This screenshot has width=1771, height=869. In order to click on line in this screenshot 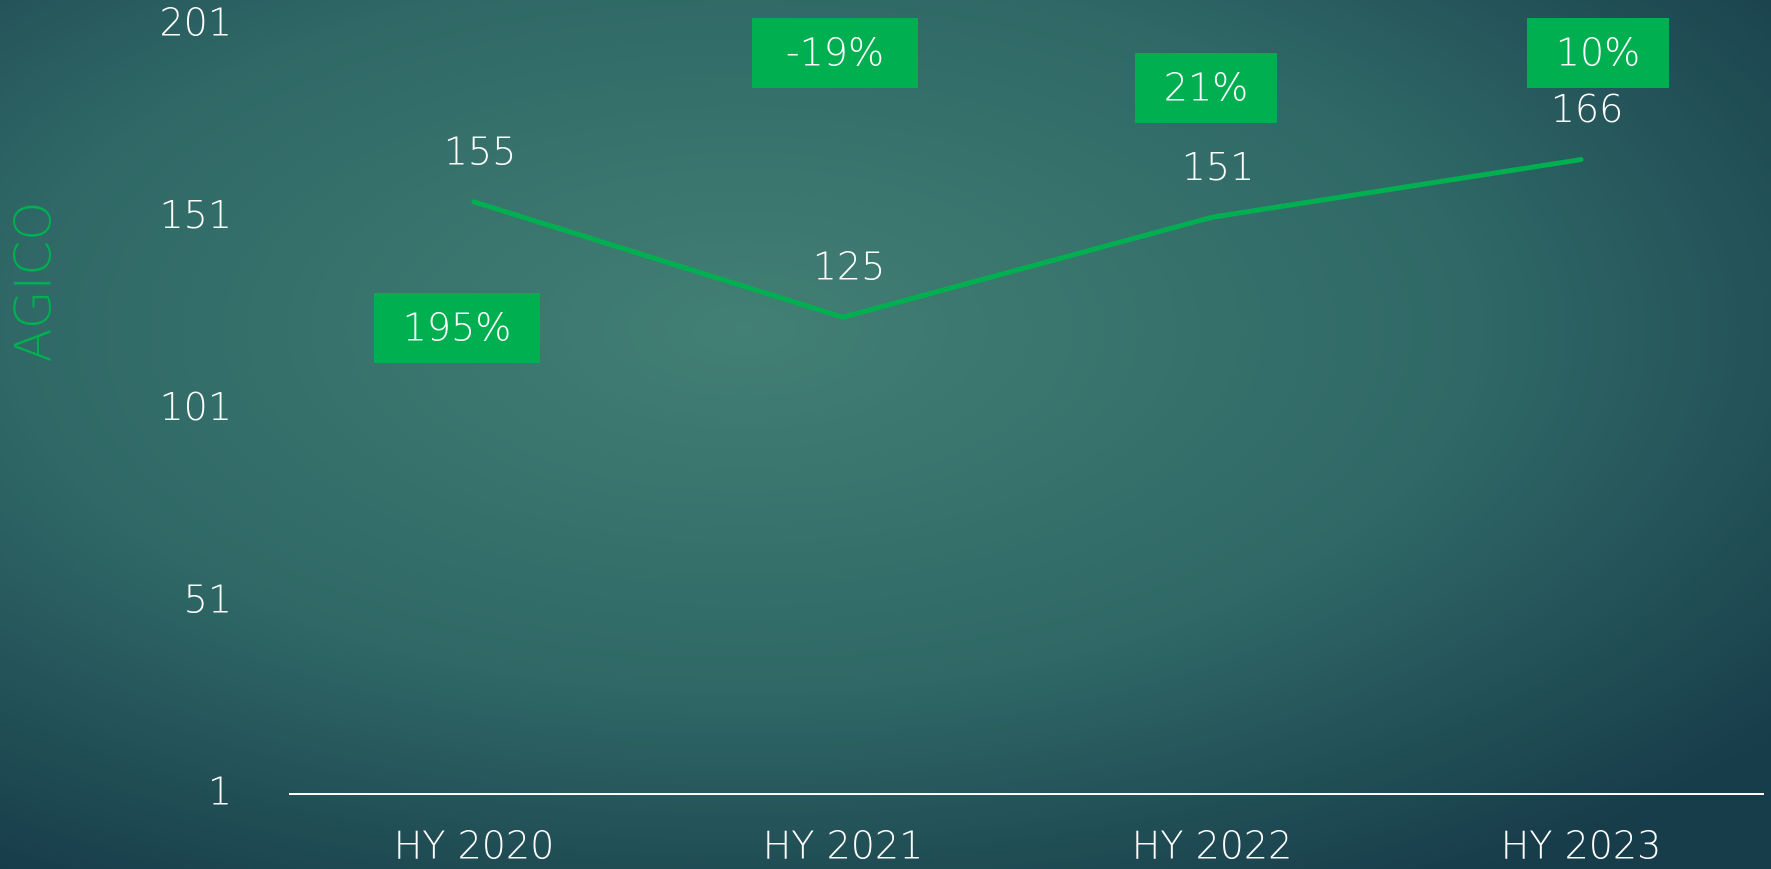, I will do `click(1027, 238)`.